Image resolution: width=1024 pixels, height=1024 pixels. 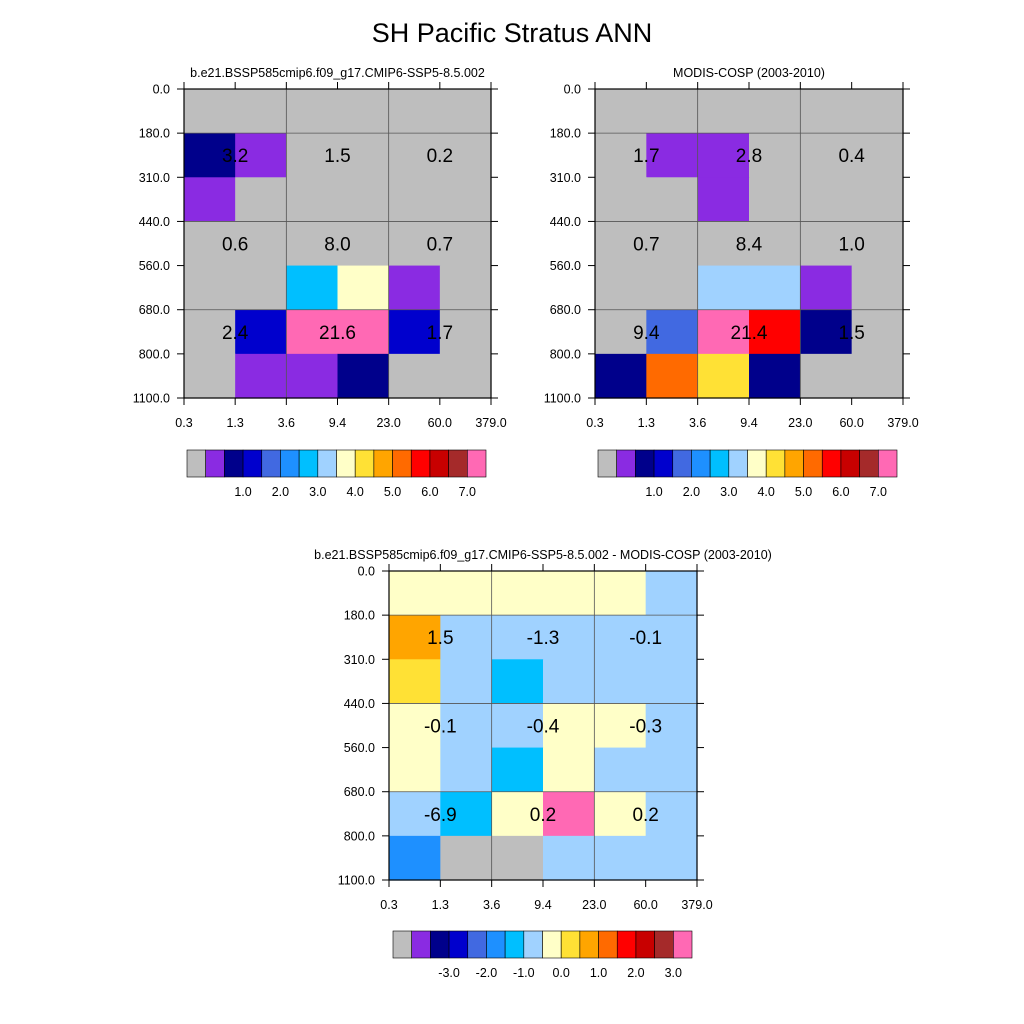 What do you see at coordinates (646, 423) in the screenshot?
I see `x-tick-label: 1.3` at bounding box center [646, 423].